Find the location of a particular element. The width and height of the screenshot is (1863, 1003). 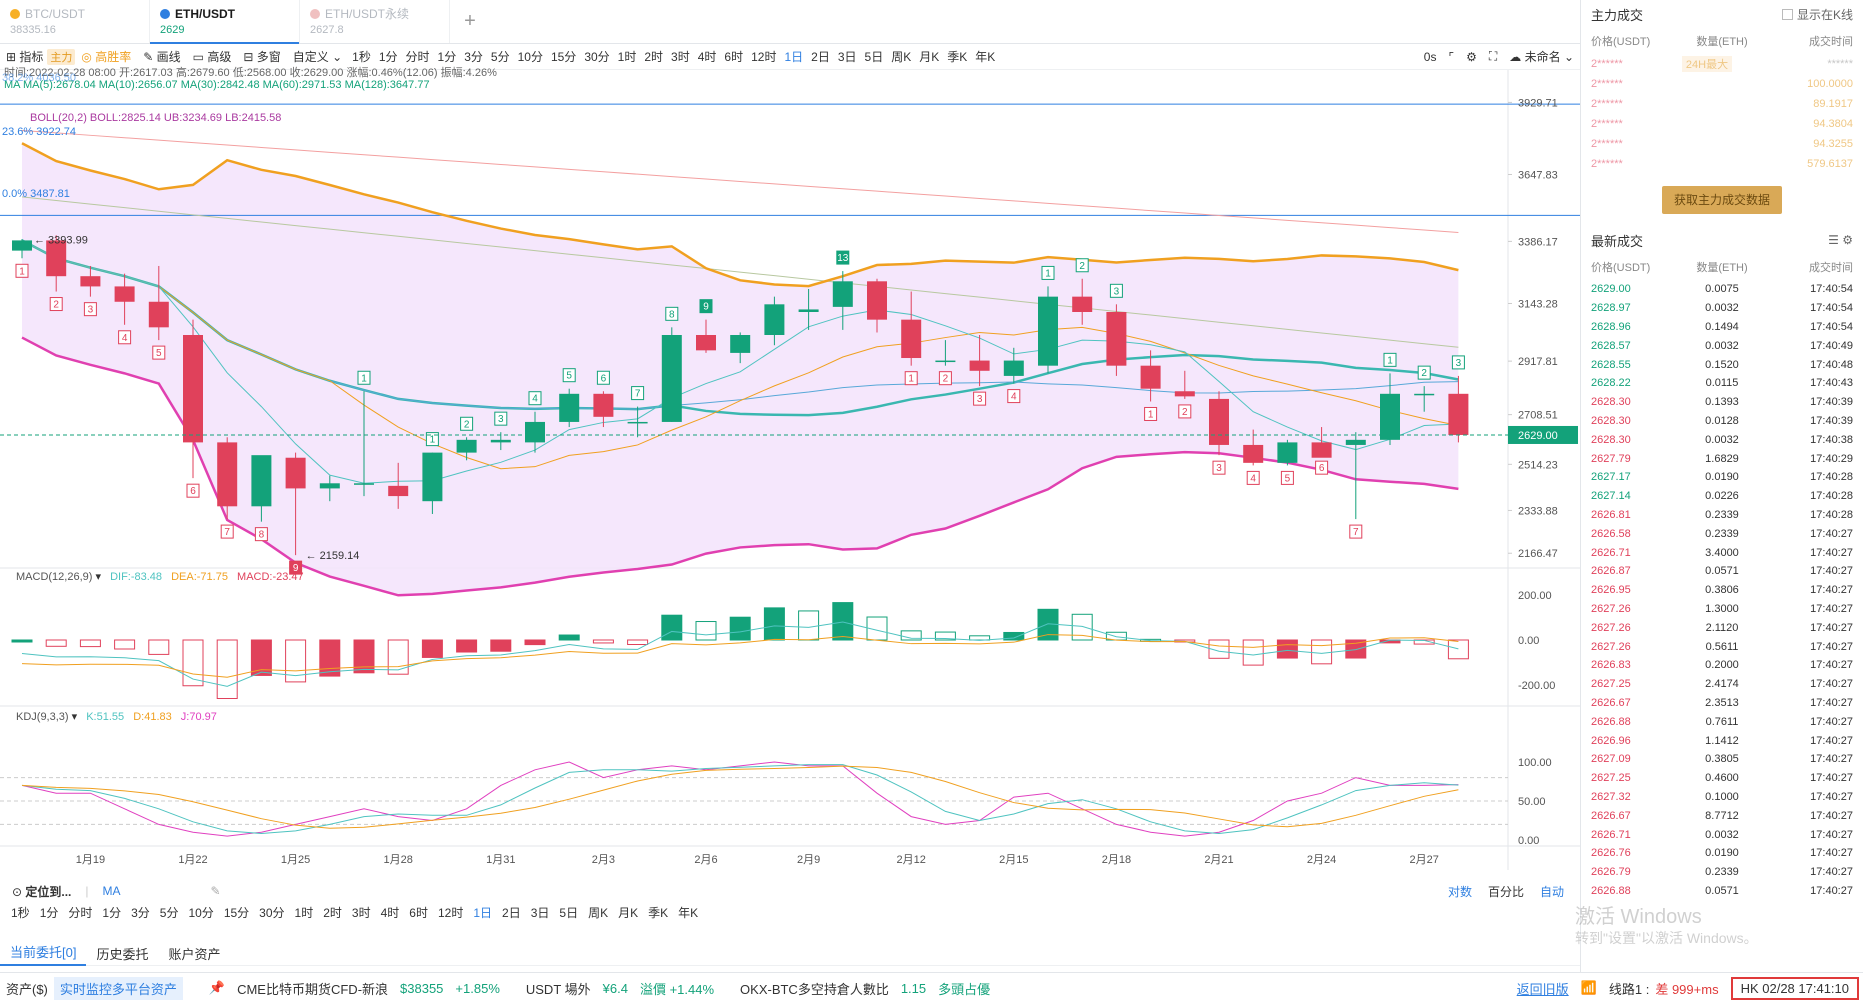

interval-2: 分时 is located at coordinates (417, 57).